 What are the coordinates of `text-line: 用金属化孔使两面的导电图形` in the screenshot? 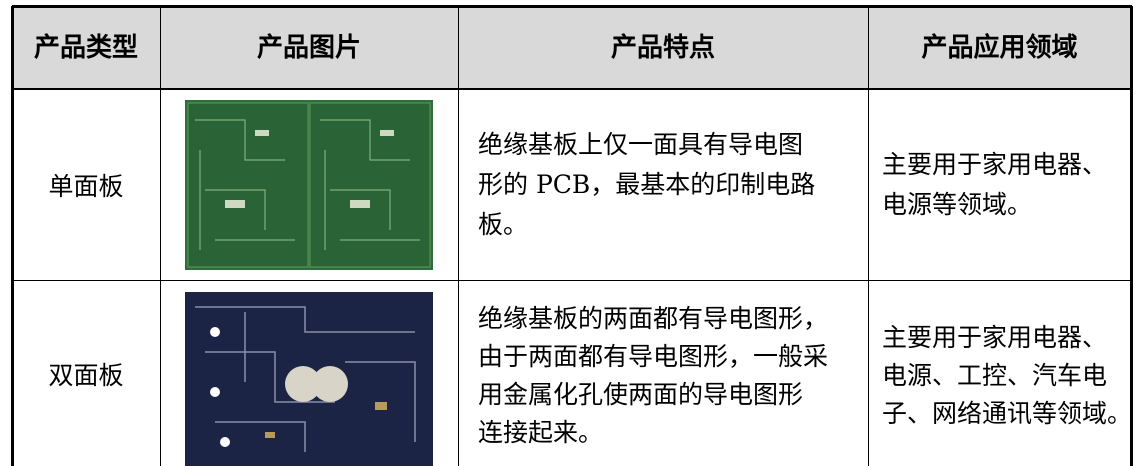 It's located at (641, 394).